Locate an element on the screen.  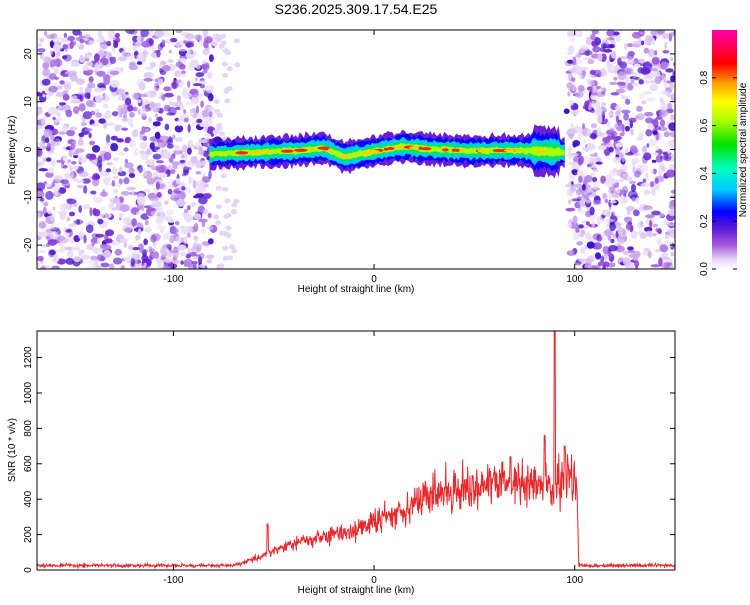
spectrogram-y-axis-label: Frequency (Hz) is located at coordinates (12, 150).